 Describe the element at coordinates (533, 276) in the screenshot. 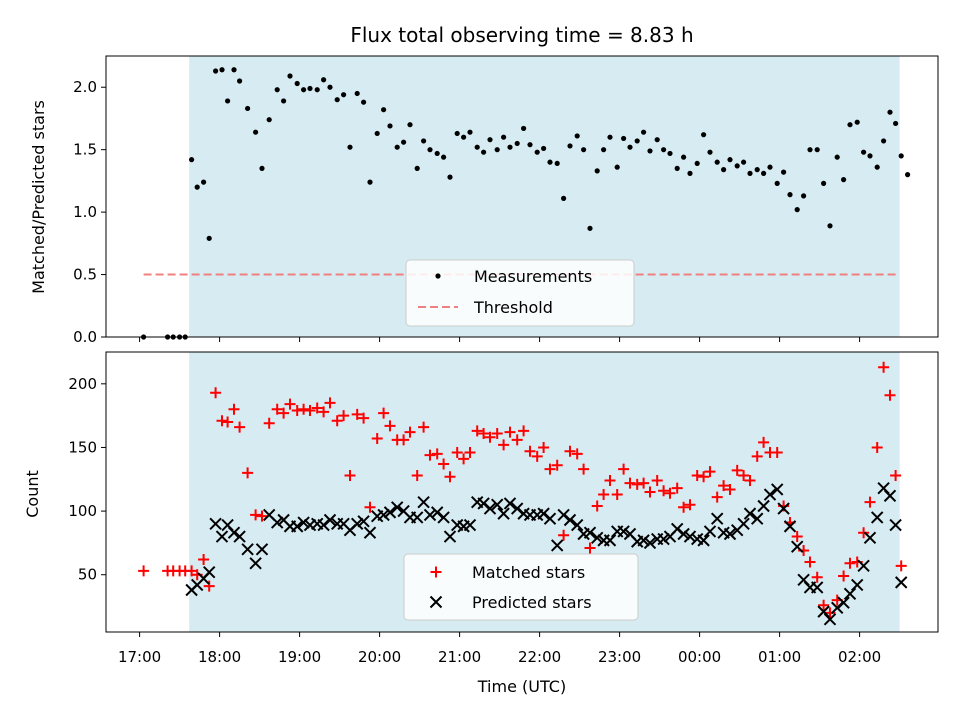

I see `legend-measurements-label: Measurements` at that location.